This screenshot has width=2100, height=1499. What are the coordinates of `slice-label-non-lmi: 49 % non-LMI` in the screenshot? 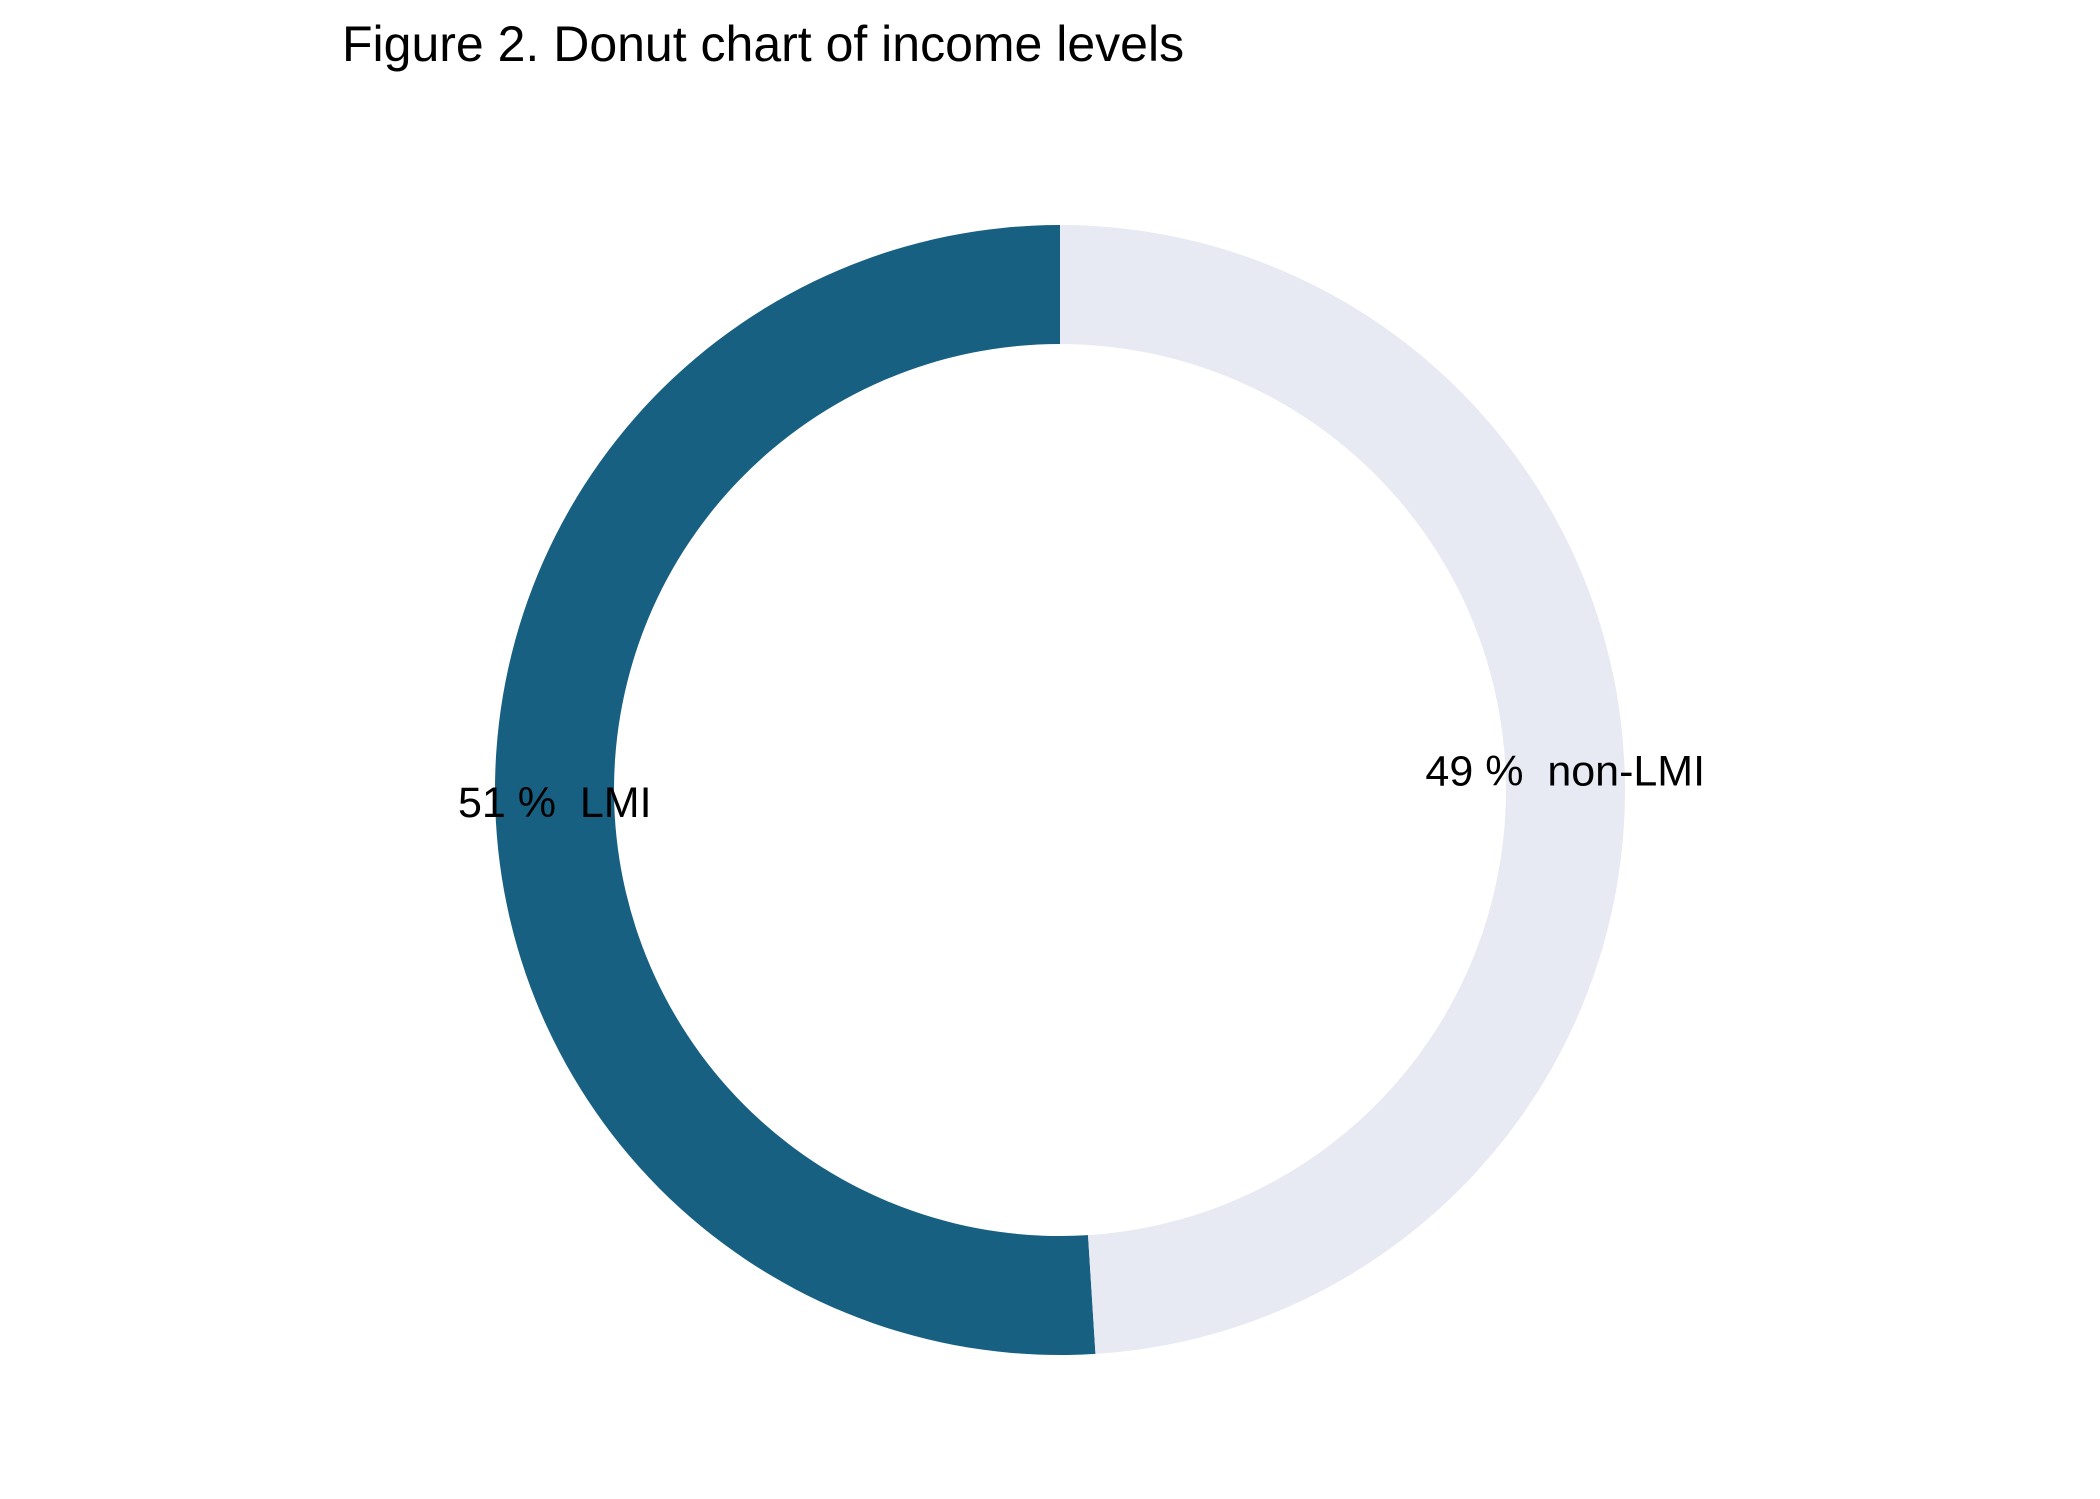 It's located at (1565, 771).